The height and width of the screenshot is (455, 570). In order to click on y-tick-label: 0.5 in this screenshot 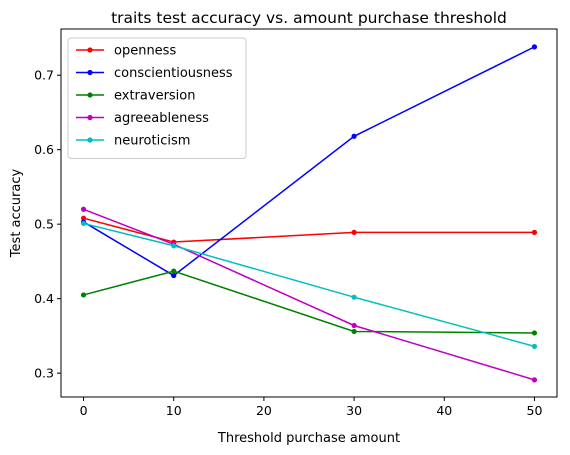, I will do `click(44, 224)`.